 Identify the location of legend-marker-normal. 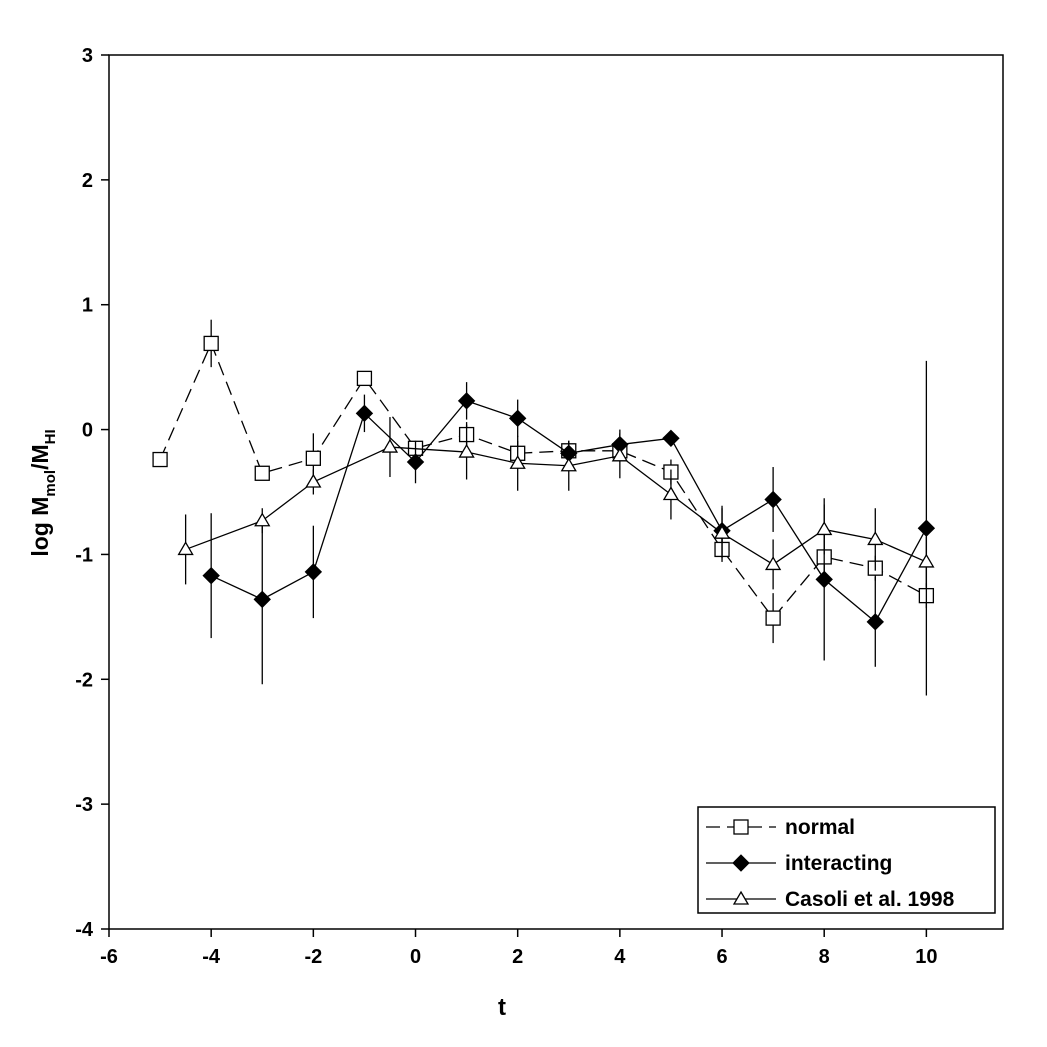
(741, 827).